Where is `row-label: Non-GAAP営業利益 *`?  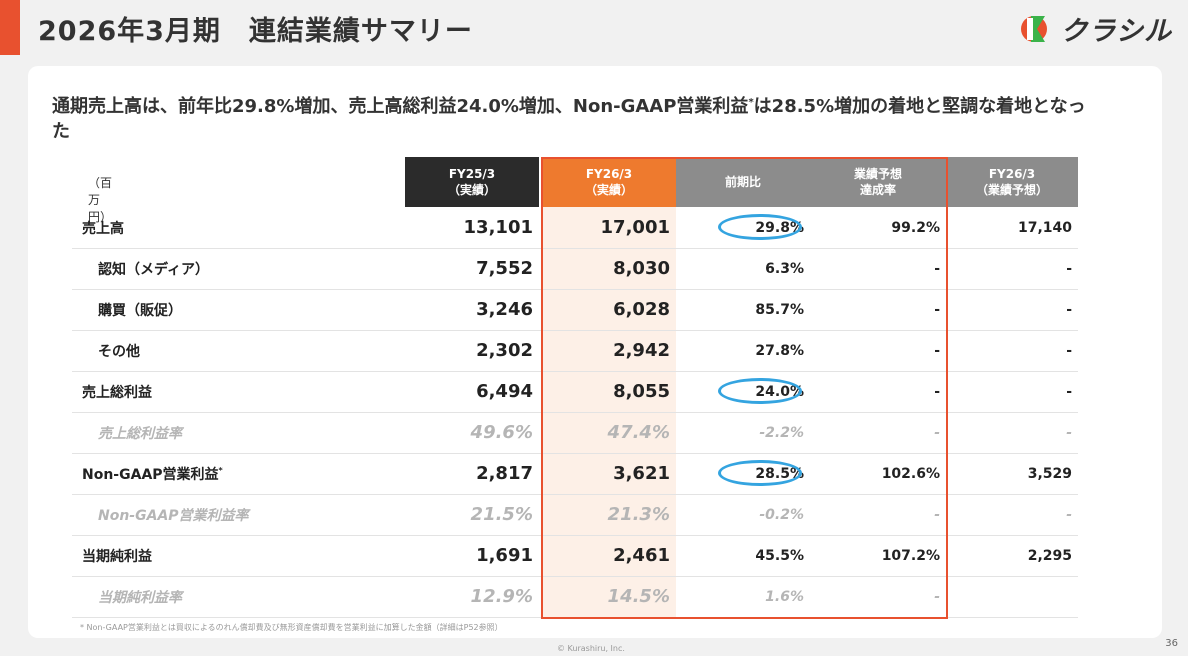
row-label: Non-GAAP営業利益 * is located at coordinates (152, 474).